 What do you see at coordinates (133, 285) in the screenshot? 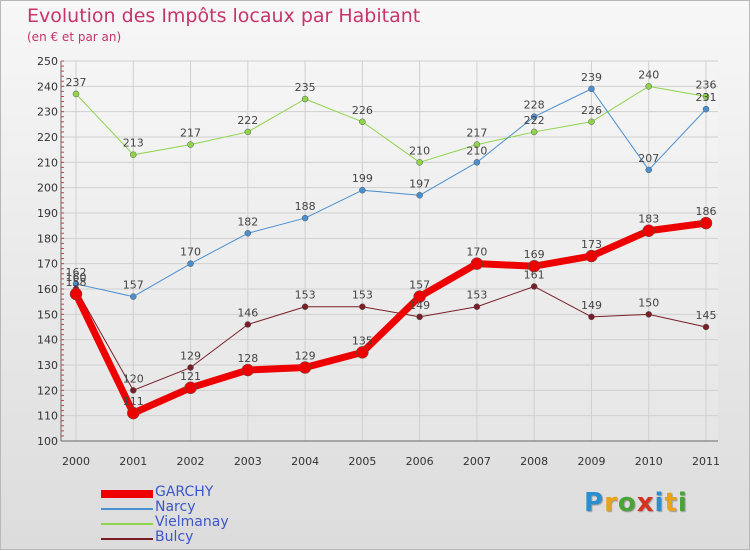
I see `data-label-narcy: 157` at bounding box center [133, 285].